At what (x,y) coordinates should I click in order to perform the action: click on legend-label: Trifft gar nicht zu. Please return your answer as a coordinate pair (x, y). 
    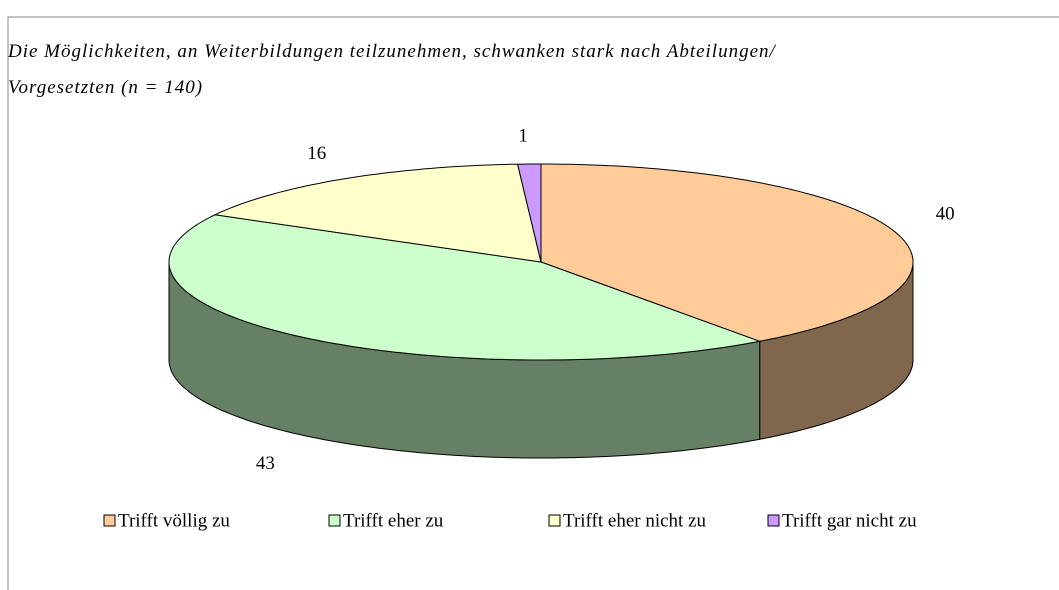
    Looking at the image, I should click on (849, 520).